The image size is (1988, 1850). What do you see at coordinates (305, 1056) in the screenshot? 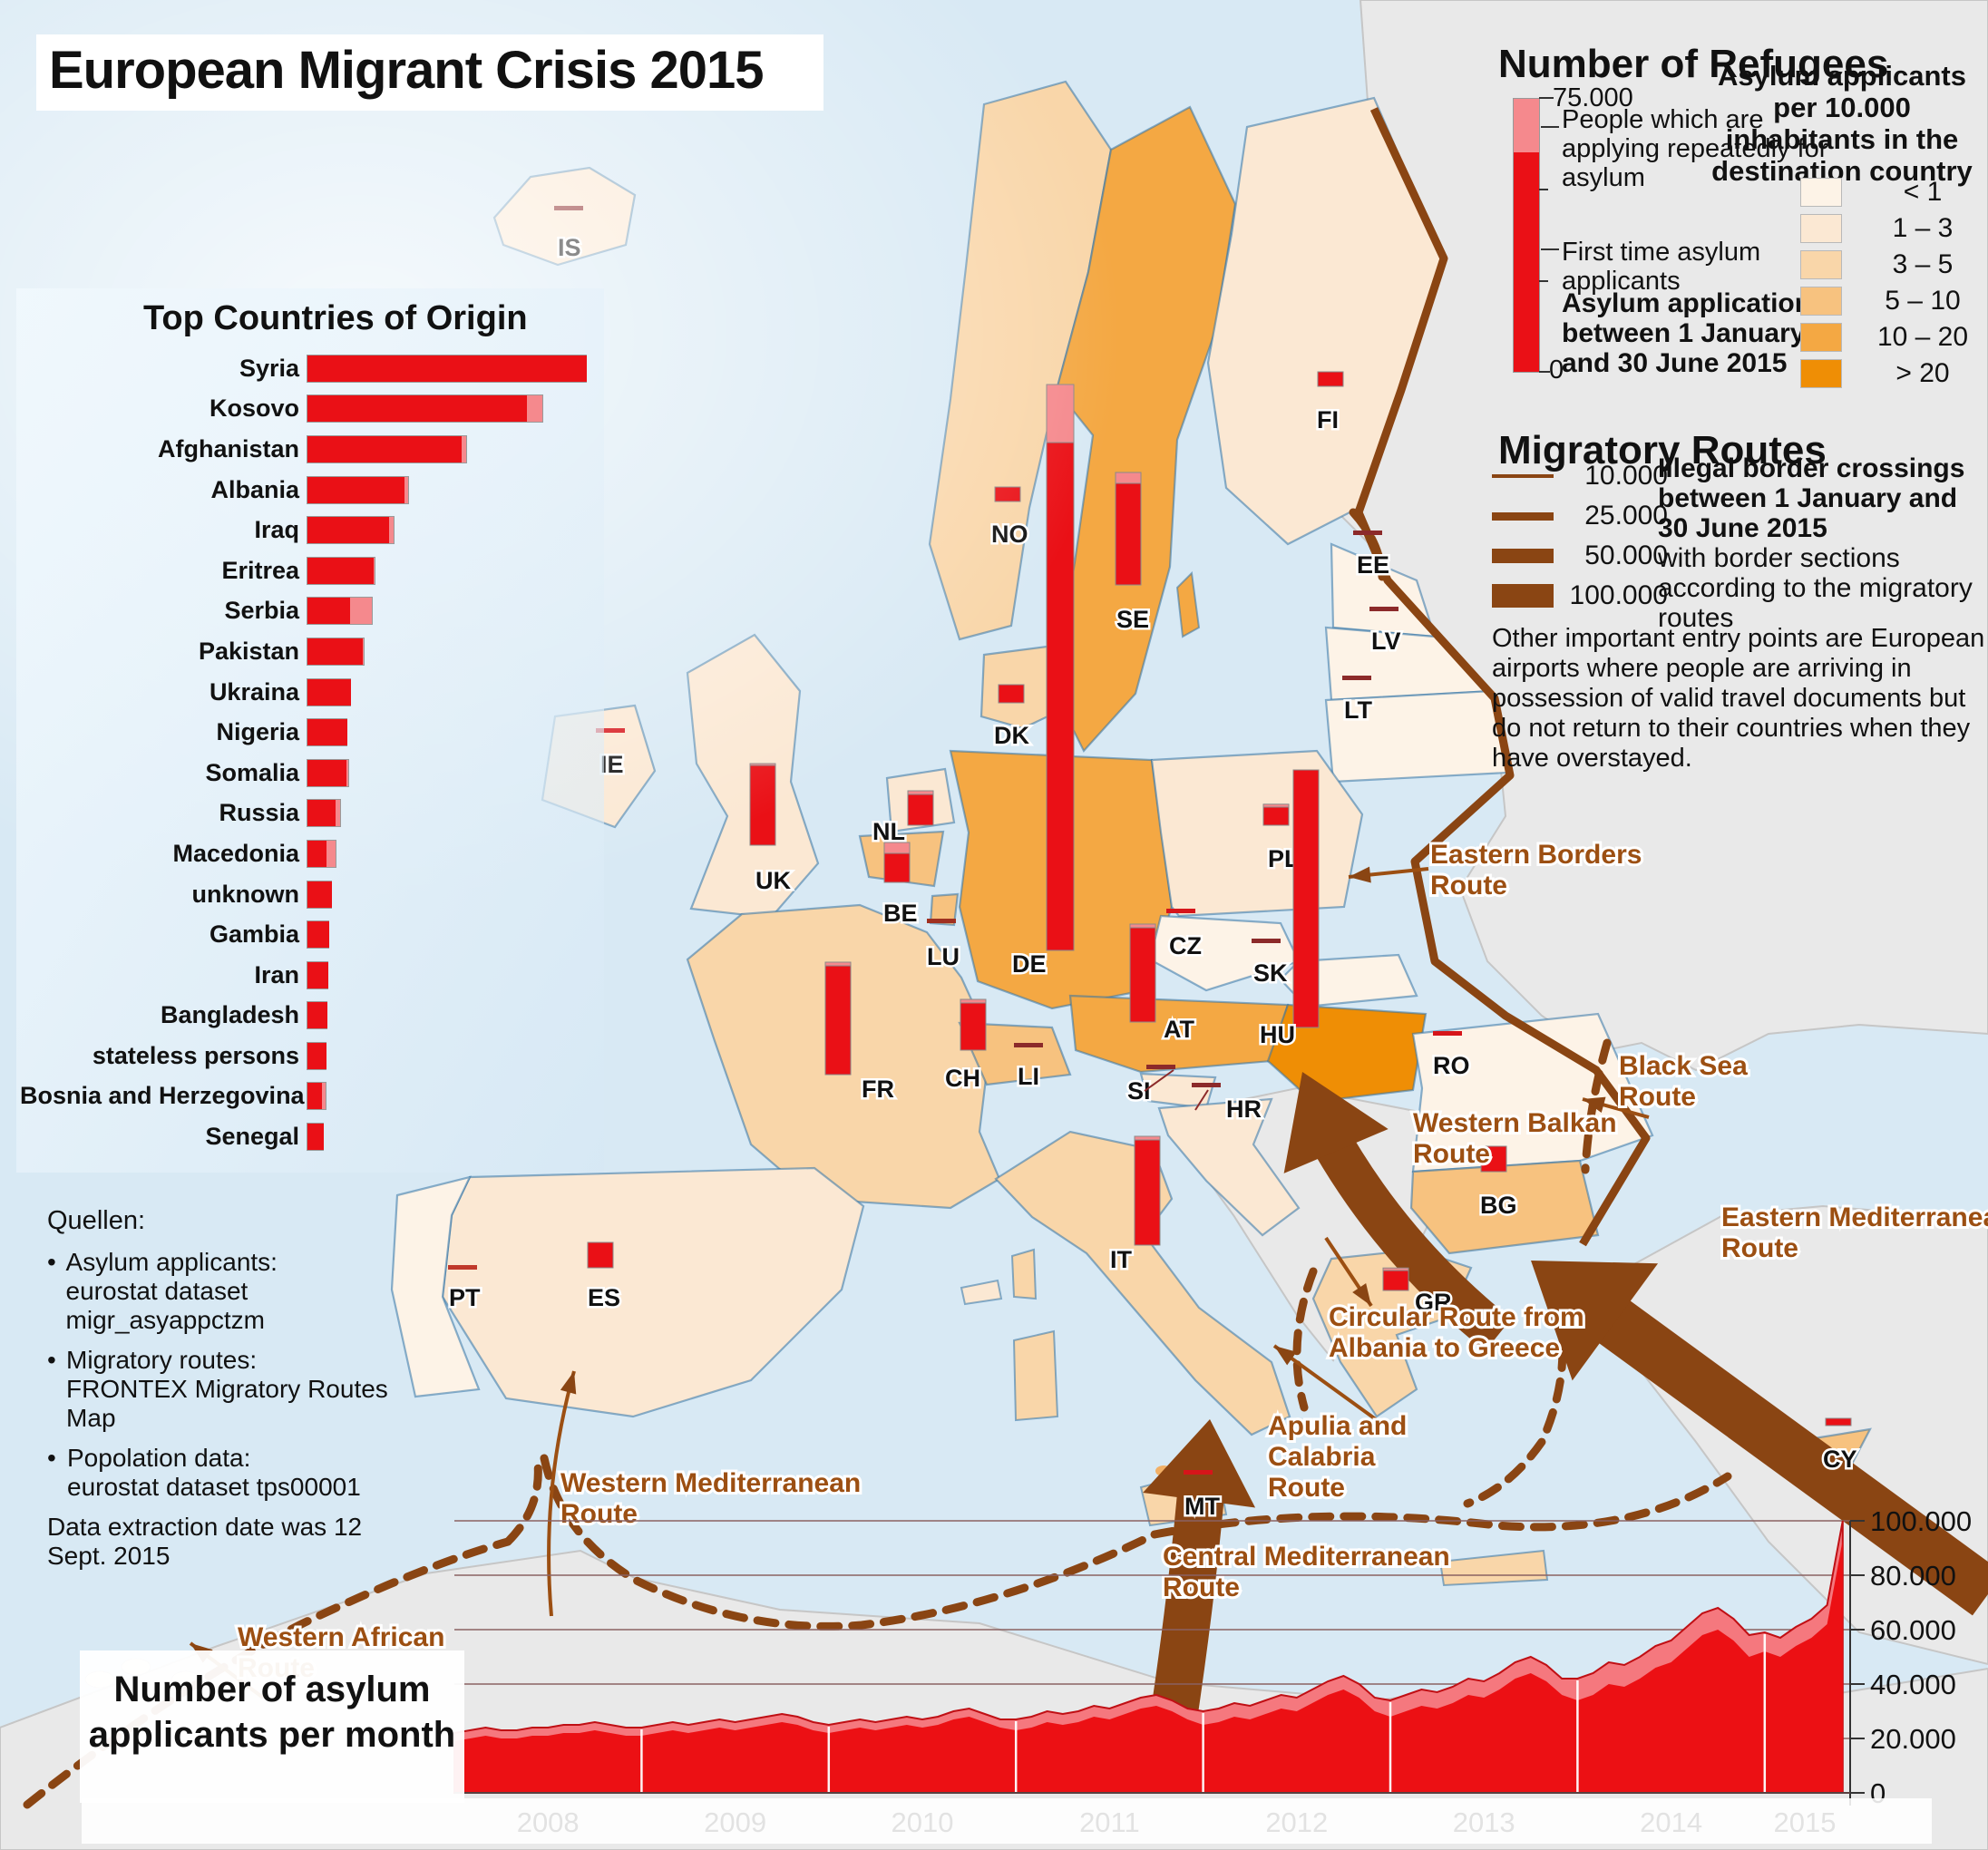
I see `origin-row-17: stateless persons` at bounding box center [305, 1056].